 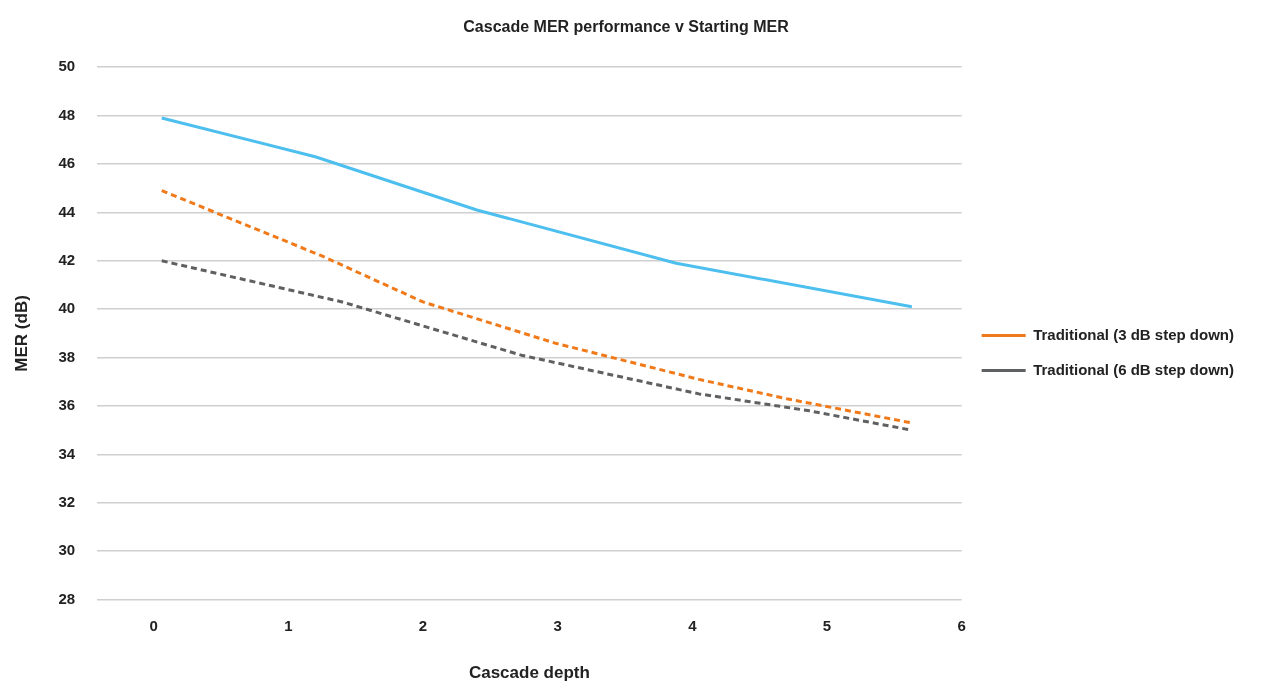 What do you see at coordinates (67, 598) in the screenshot?
I see `y-tick-label: 28` at bounding box center [67, 598].